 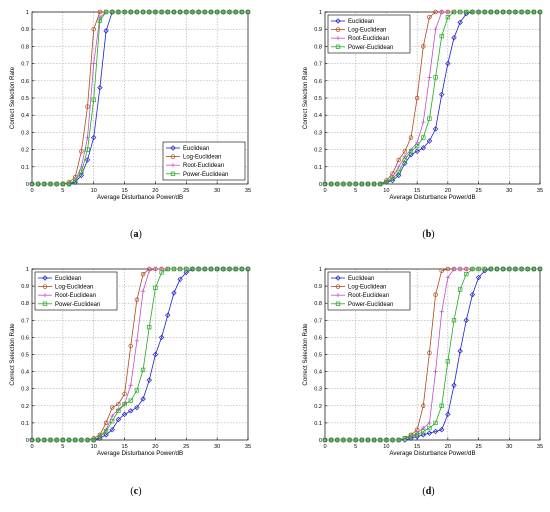 I want to click on y-tick-label: 0.3, so click(x=318, y=133).